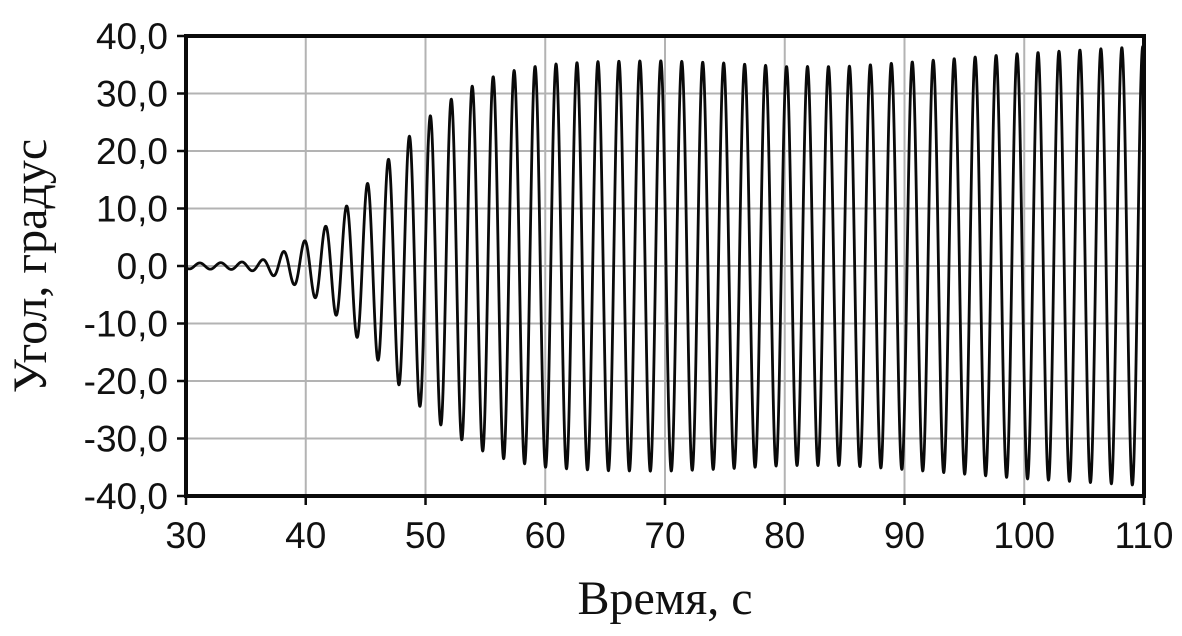 The width and height of the screenshot is (1182, 636). I want to click on x-tick-label: 60, so click(545, 535).